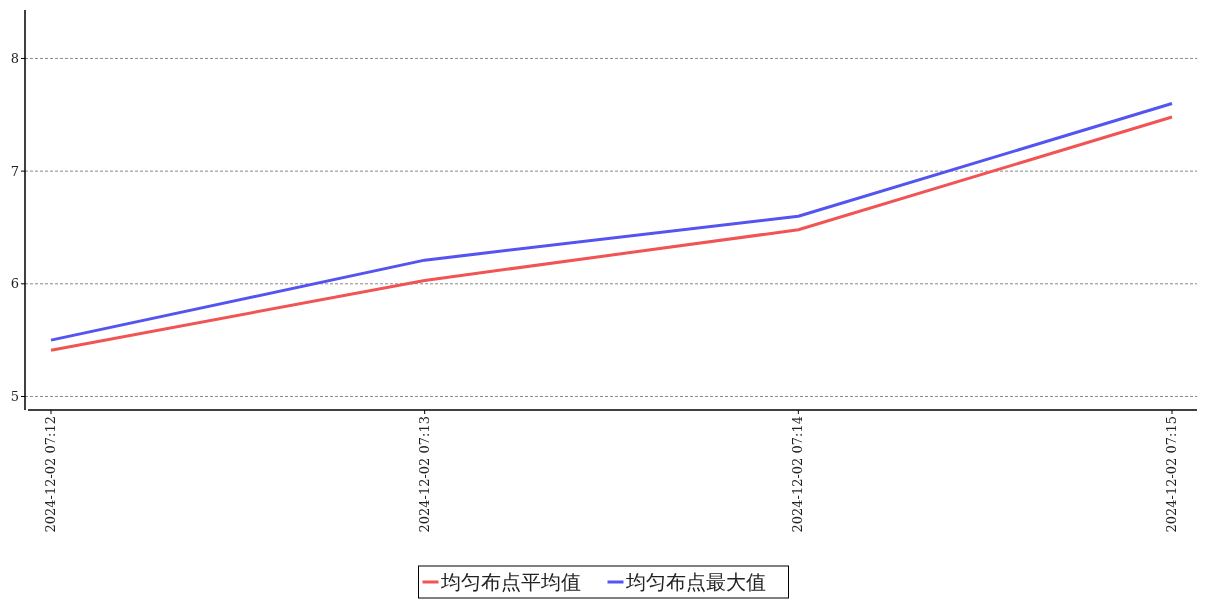 This screenshot has height=600, width=1207. What do you see at coordinates (695, 582) in the screenshot?
I see `legend-label: 均匀布点最大值` at bounding box center [695, 582].